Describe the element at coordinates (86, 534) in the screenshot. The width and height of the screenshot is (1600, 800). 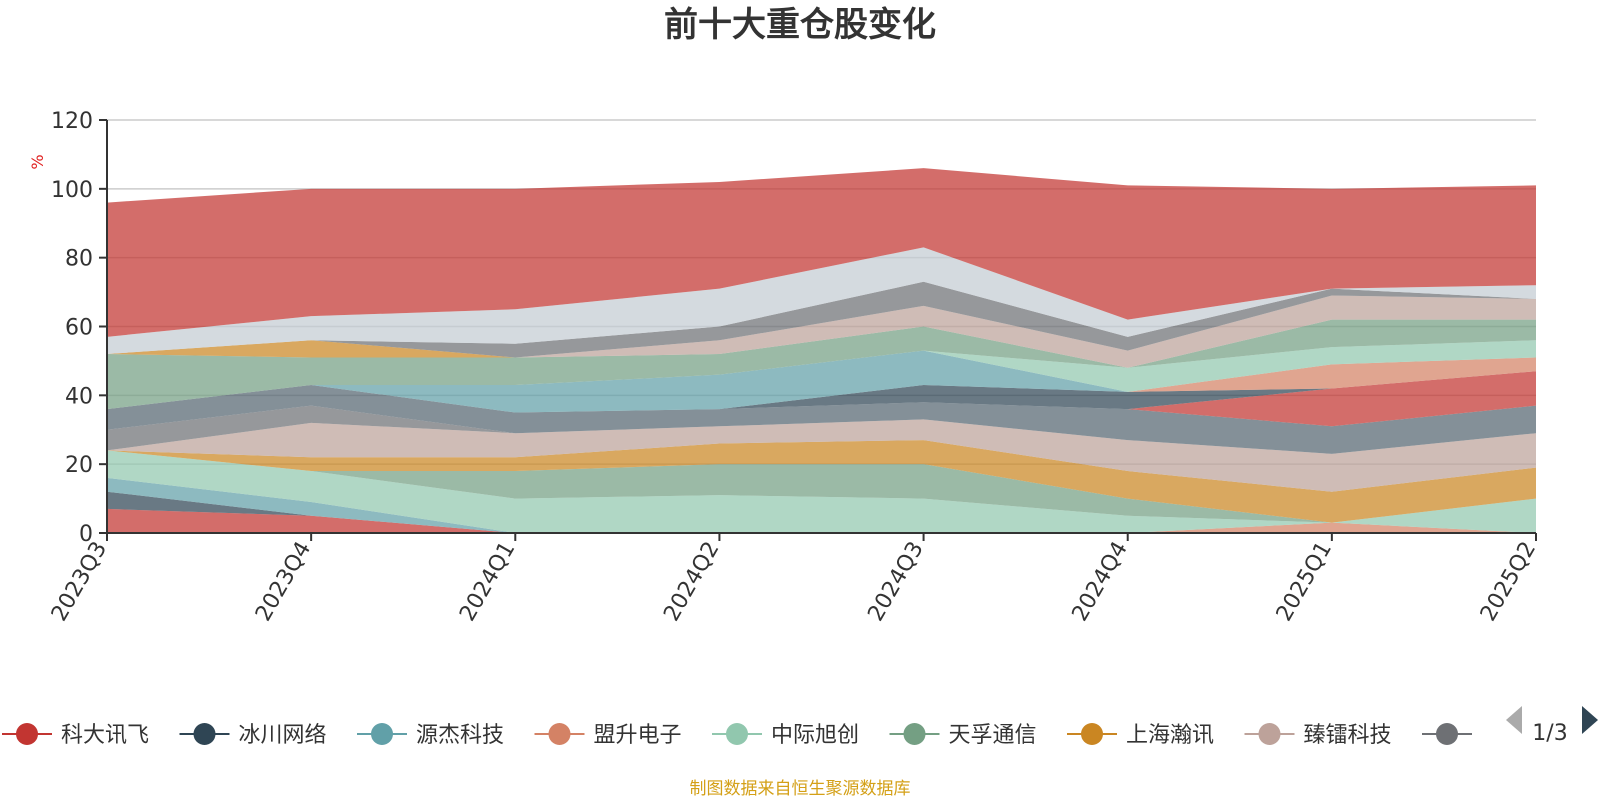
I see `y-tick-label-0: 0` at that location.